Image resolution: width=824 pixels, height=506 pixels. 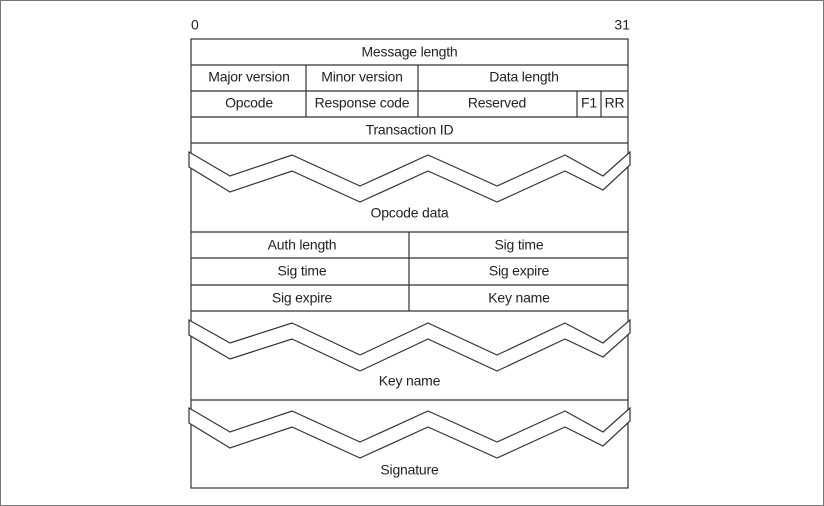 What do you see at coordinates (248, 77) in the screenshot?
I see `field-major-version: Major version` at bounding box center [248, 77].